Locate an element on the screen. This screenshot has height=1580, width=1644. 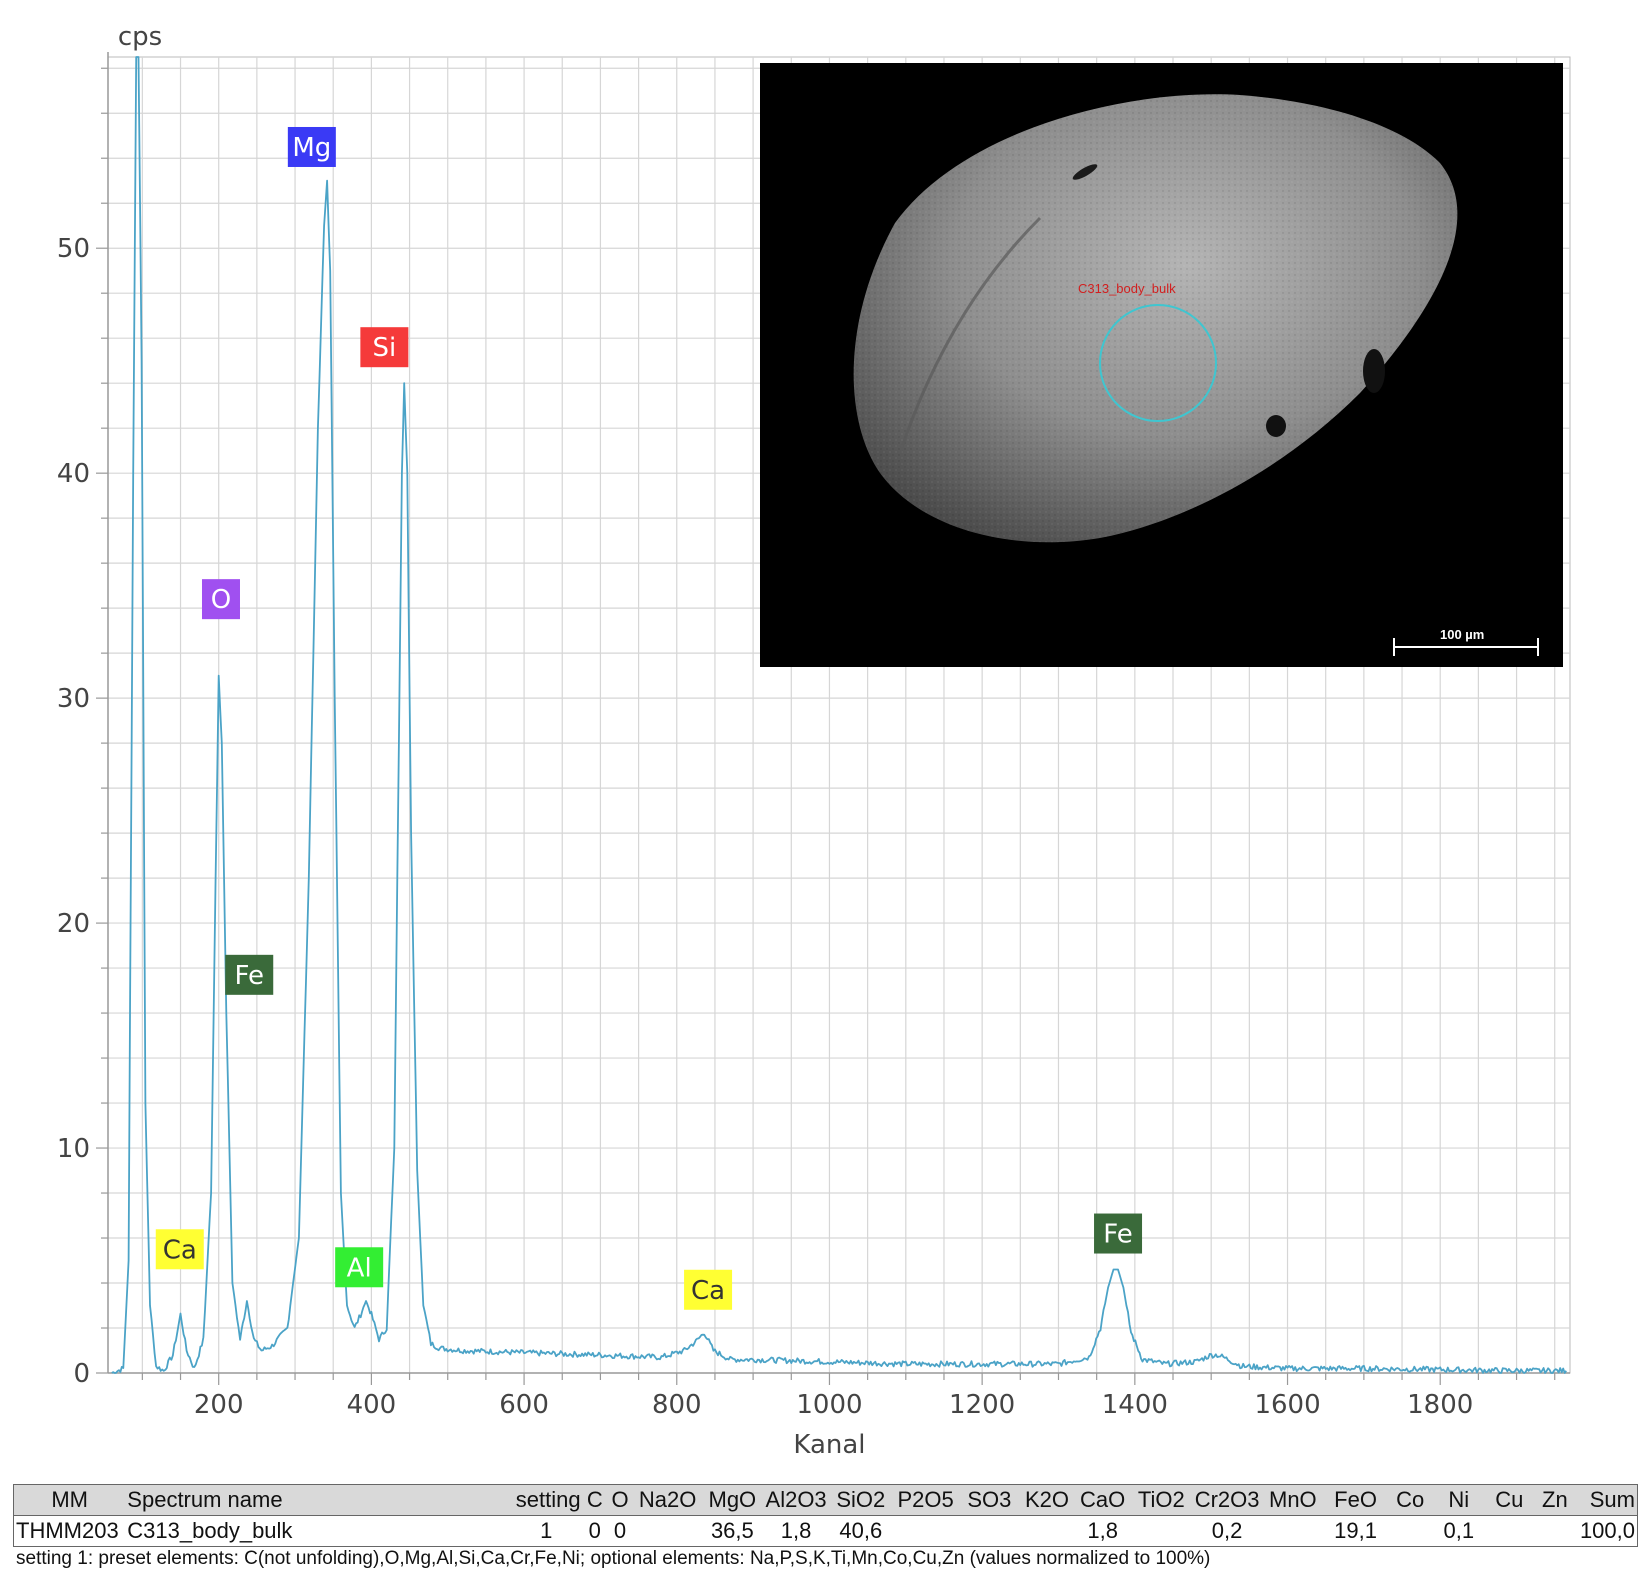
header-c: C is located at coordinates (594, 1500).